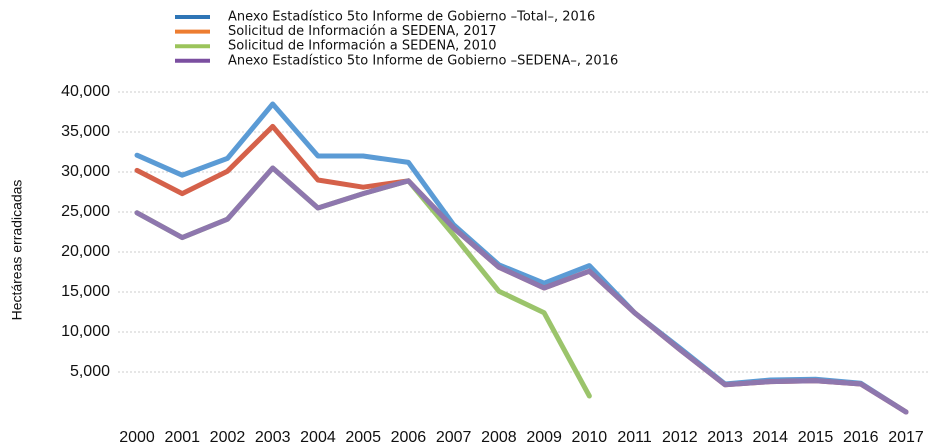 Image resolution: width=943 pixels, height=446 pixels. I want to click on legend-label: Solicitud de Información a SEDENA, 2017, so click(362, 31).